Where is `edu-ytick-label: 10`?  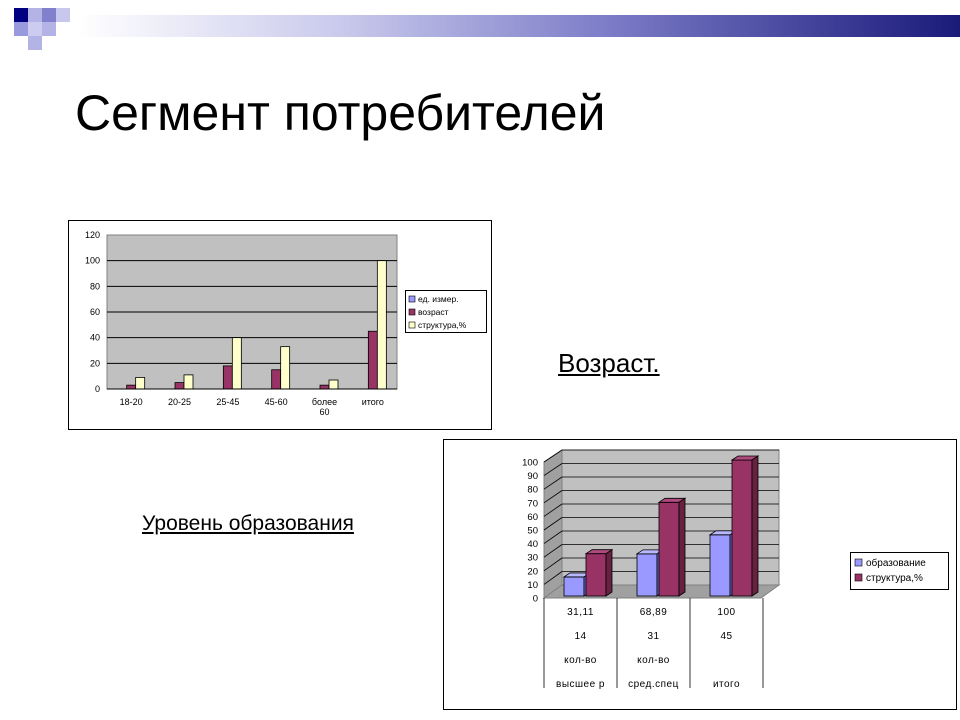
edu-ytick-label: 10 is located at coordinates (532, 585).